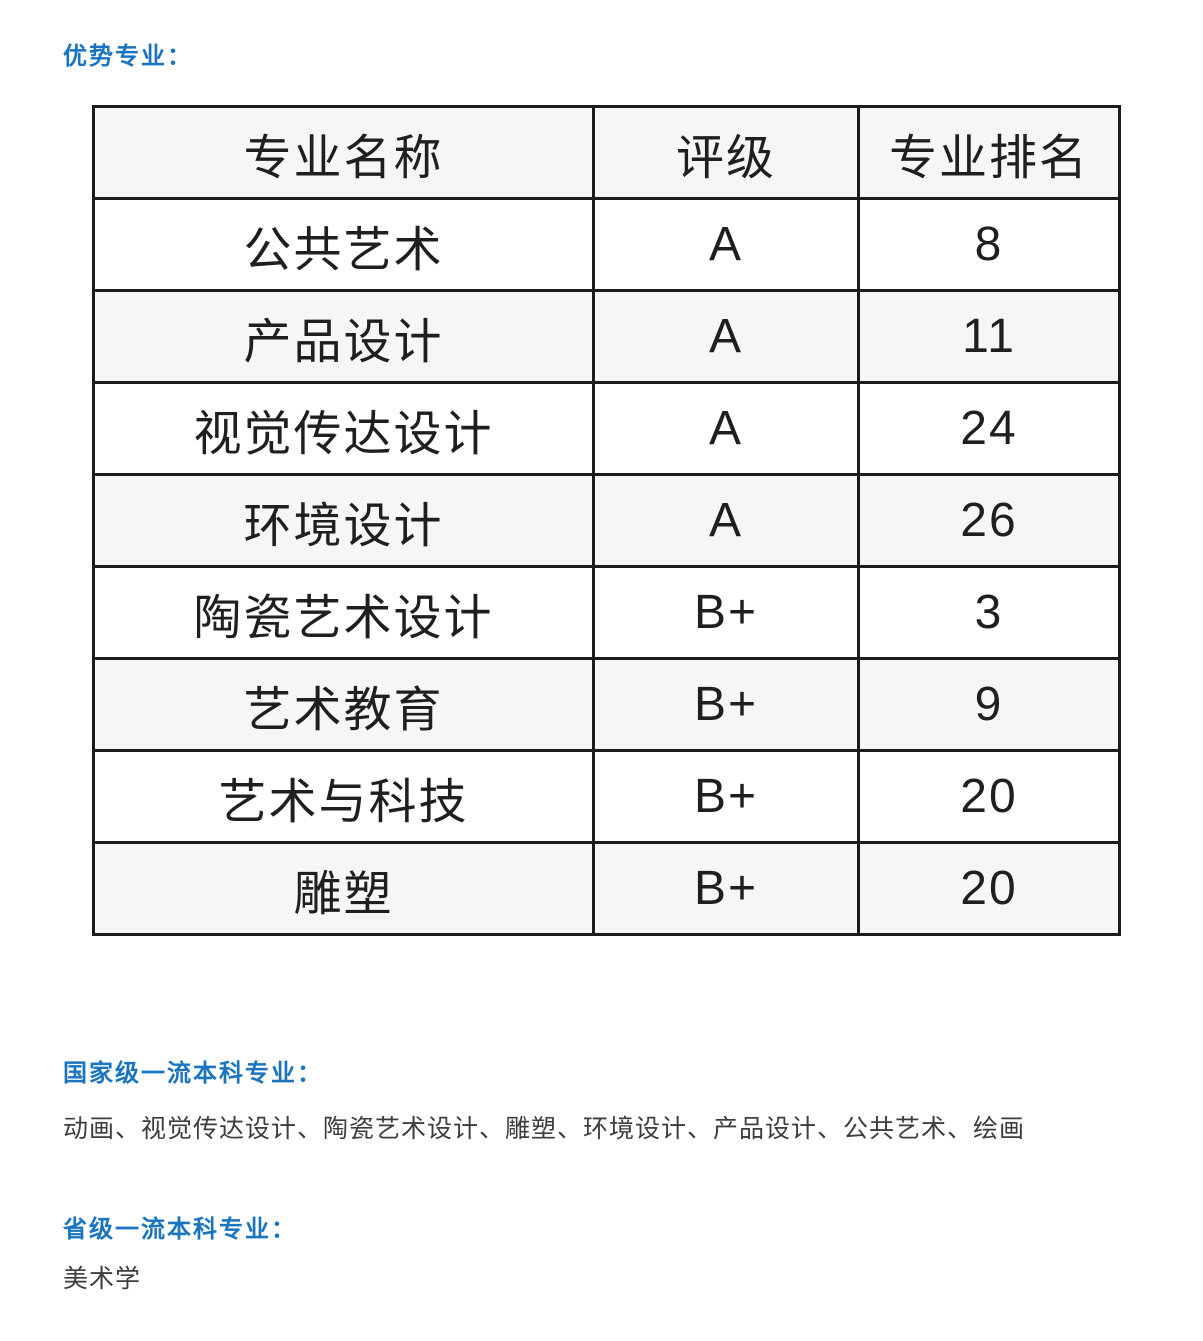 This screenshot has height=1341, width=1203. What do you see at coordinates (343, 796) in the screenshot?
I see `cell-major-name: 艺术与科技` at bounding box center [343, 796].